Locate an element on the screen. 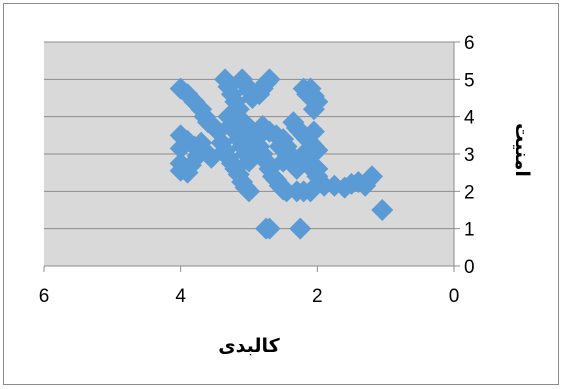  y-axis-title: امنیت is located at coordinates (522, 150).